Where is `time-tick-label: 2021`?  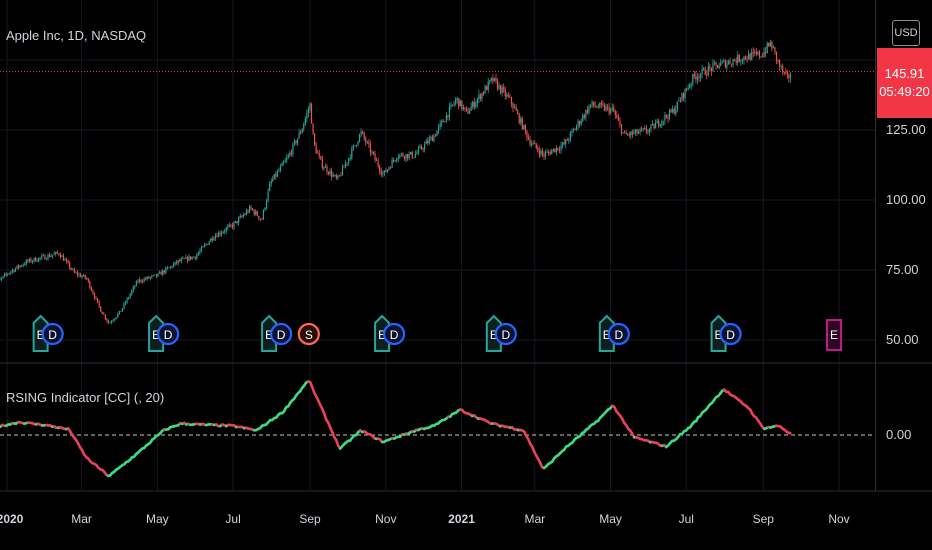
time-tick-label: 2021 is located at coordinates (461, 519).